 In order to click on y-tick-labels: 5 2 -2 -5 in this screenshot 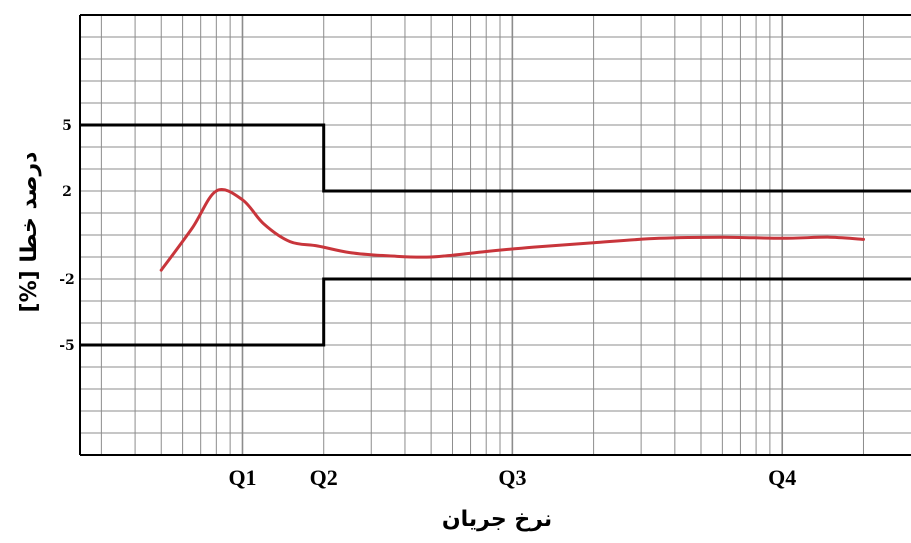, I will do `click(67, 236)`.